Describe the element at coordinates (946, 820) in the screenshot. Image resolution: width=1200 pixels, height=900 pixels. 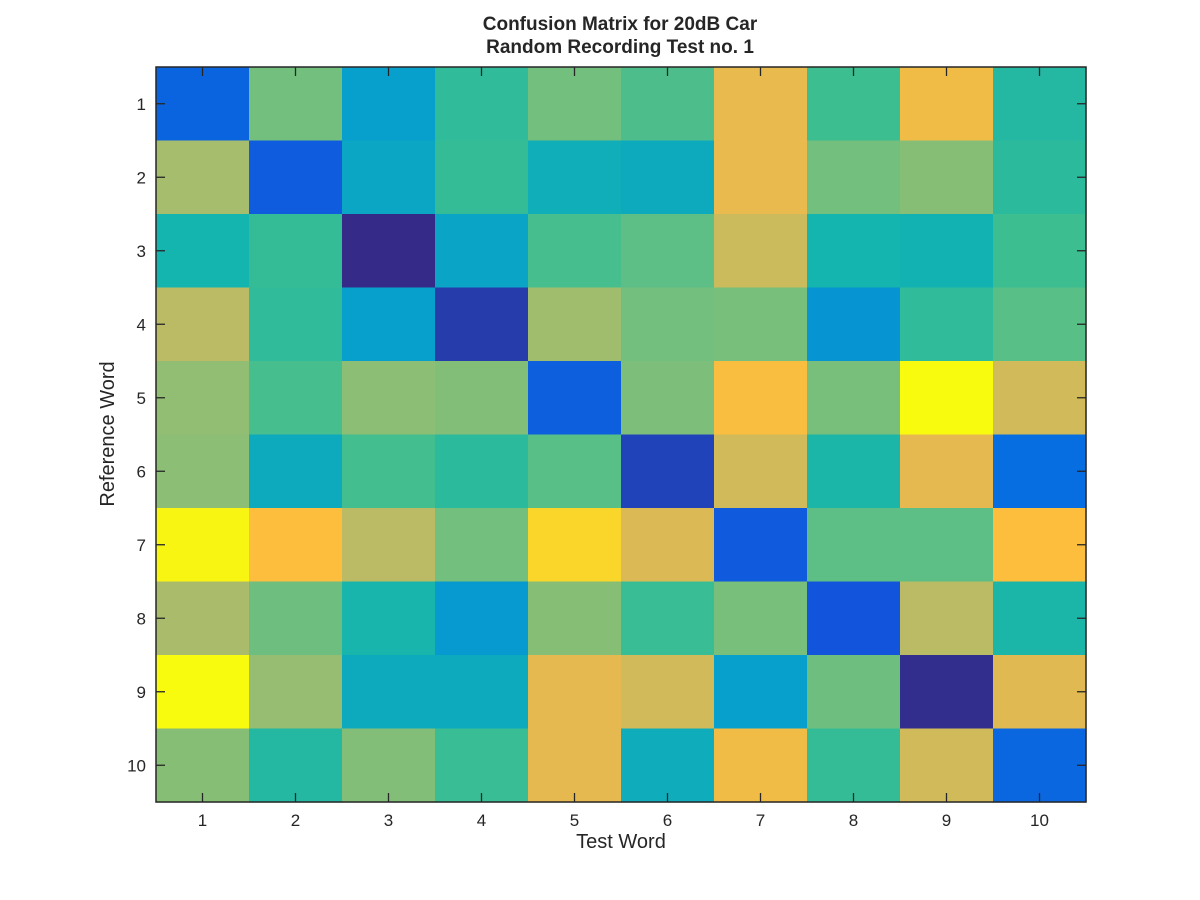
I see `x-tick-label: 9` at that location.